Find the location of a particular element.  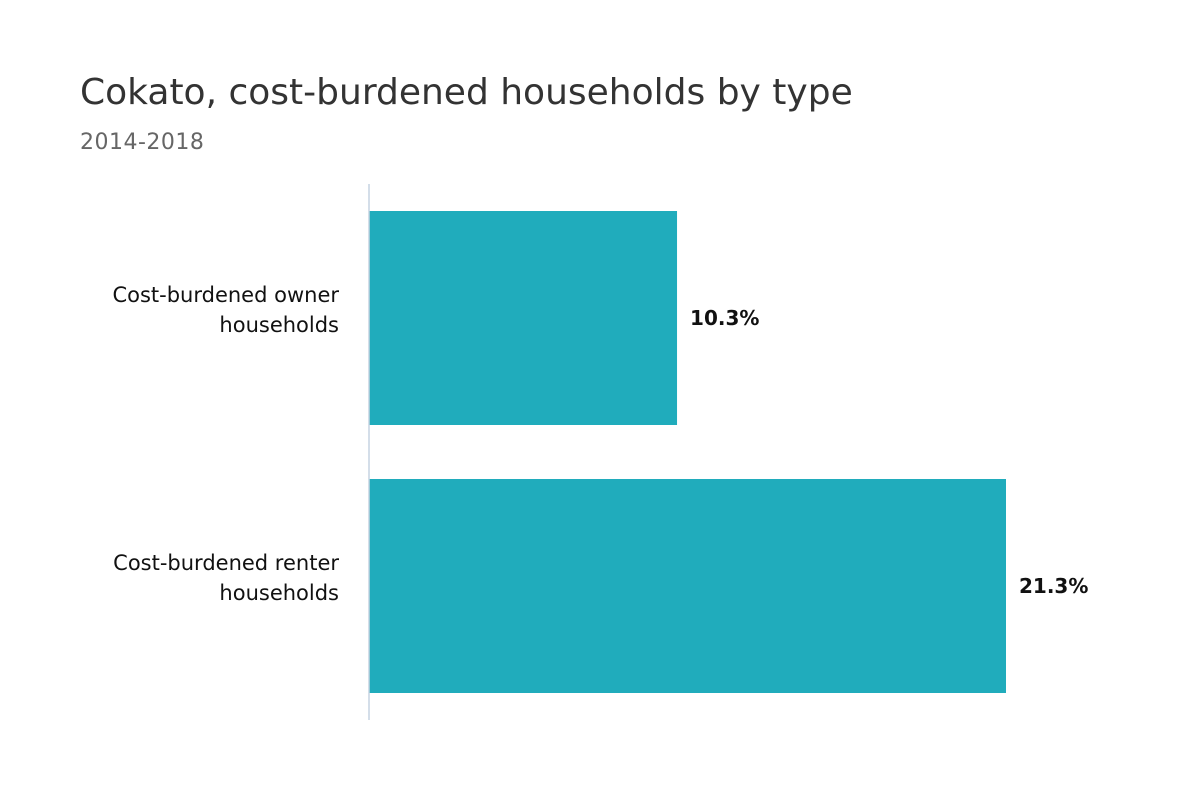

data-label: 10.3% is located at coordinates (724, 318).